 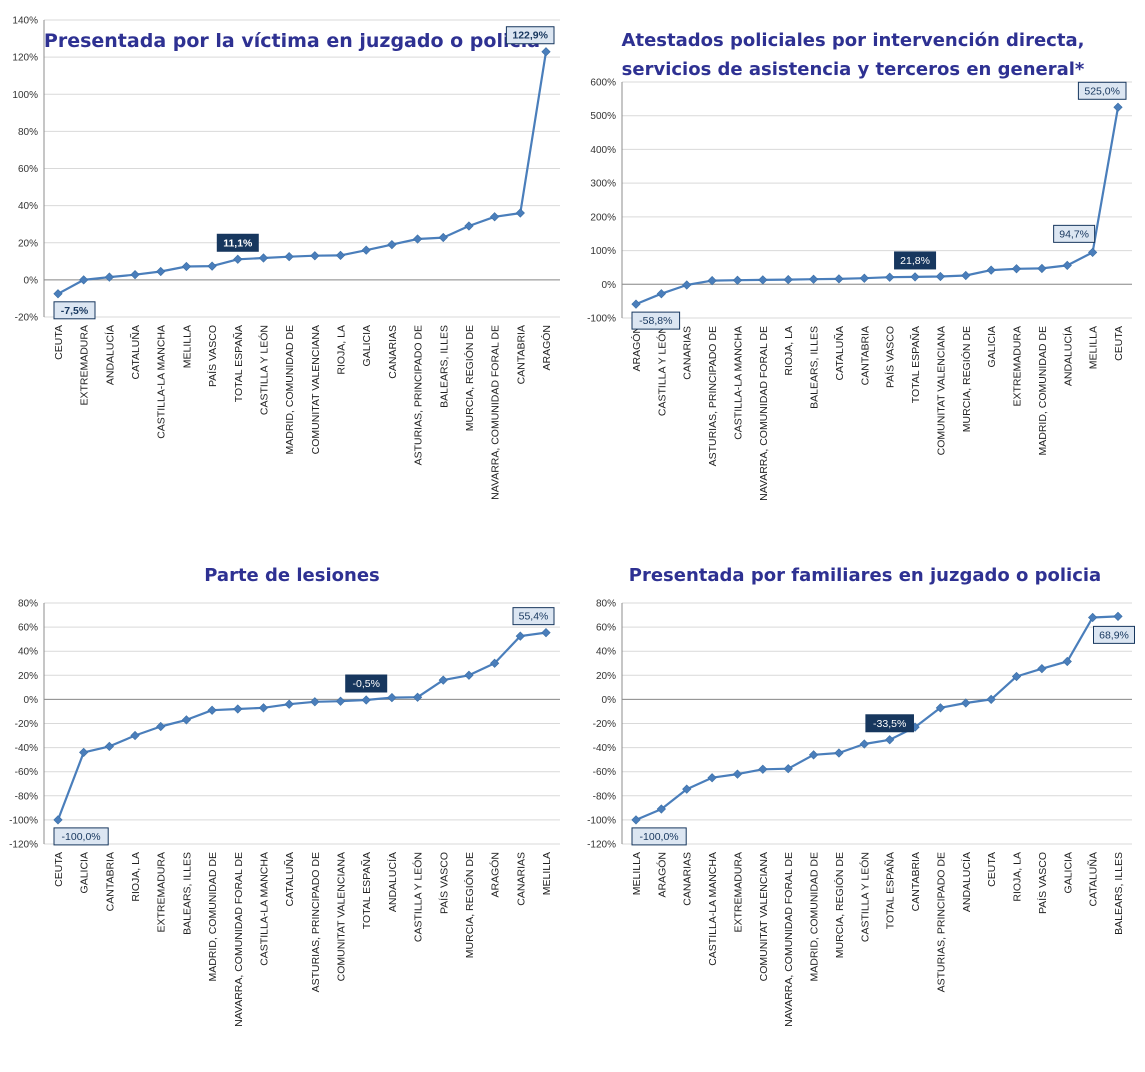 What do you see at coordinates (31, 280) in the screenshot?
I see `y-tick-label: 0%` at bounding box center [31, 280].